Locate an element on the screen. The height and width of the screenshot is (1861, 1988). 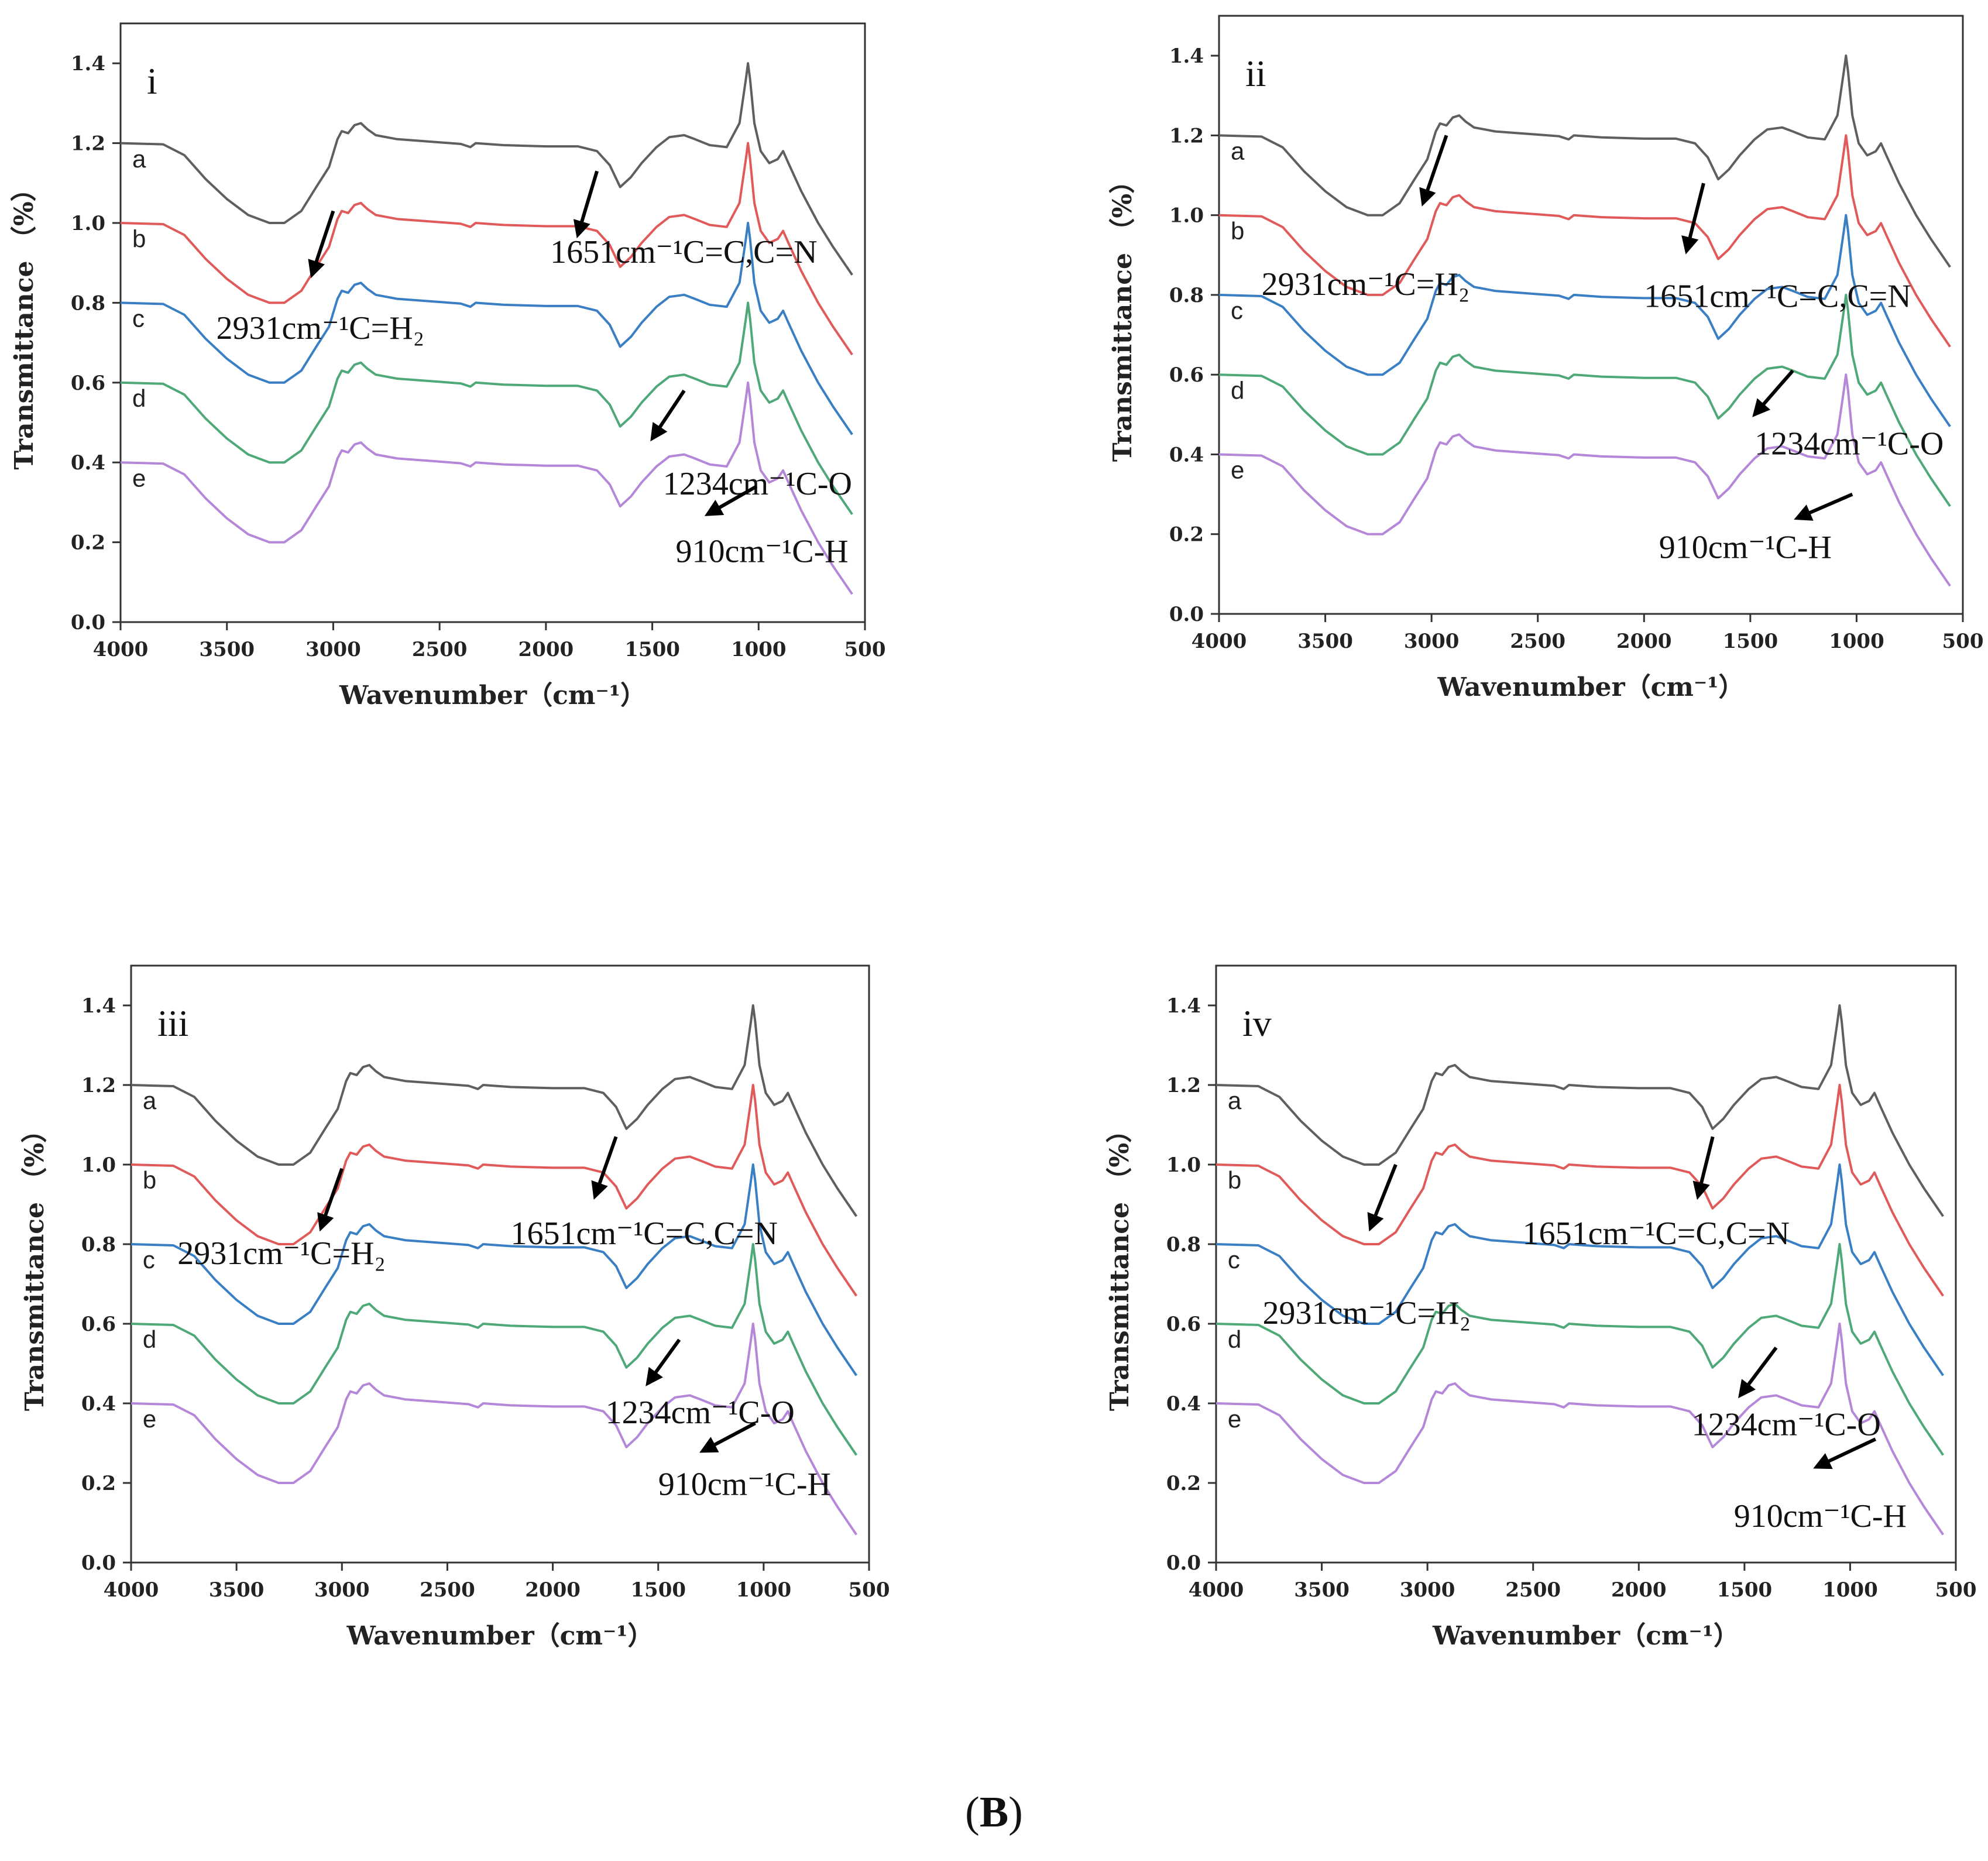
x-tick-label: 500 is located at coordinates (865, 649).